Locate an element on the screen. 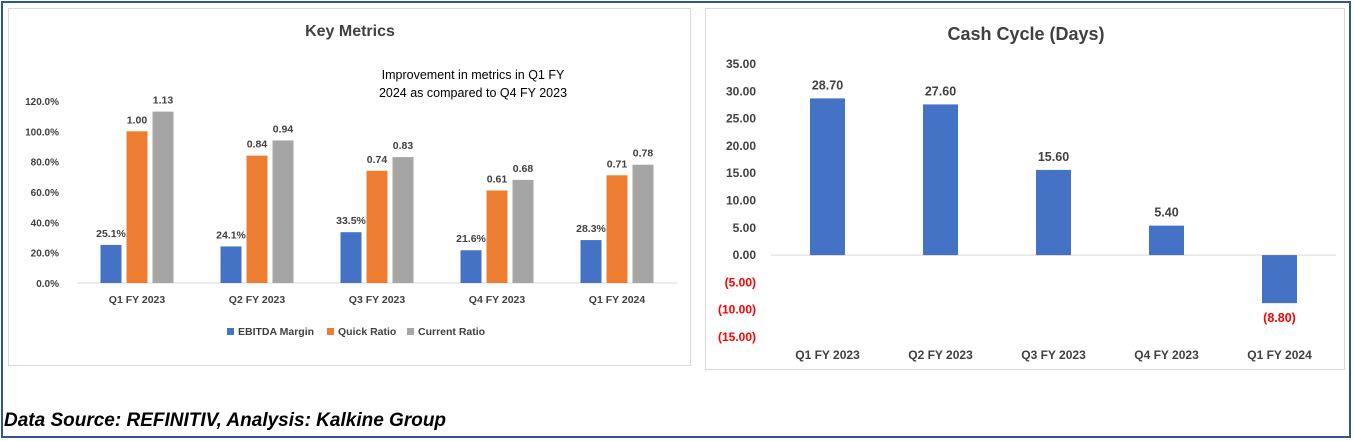  y-tick-label: 0.0% is located at coordinates (47, 284).